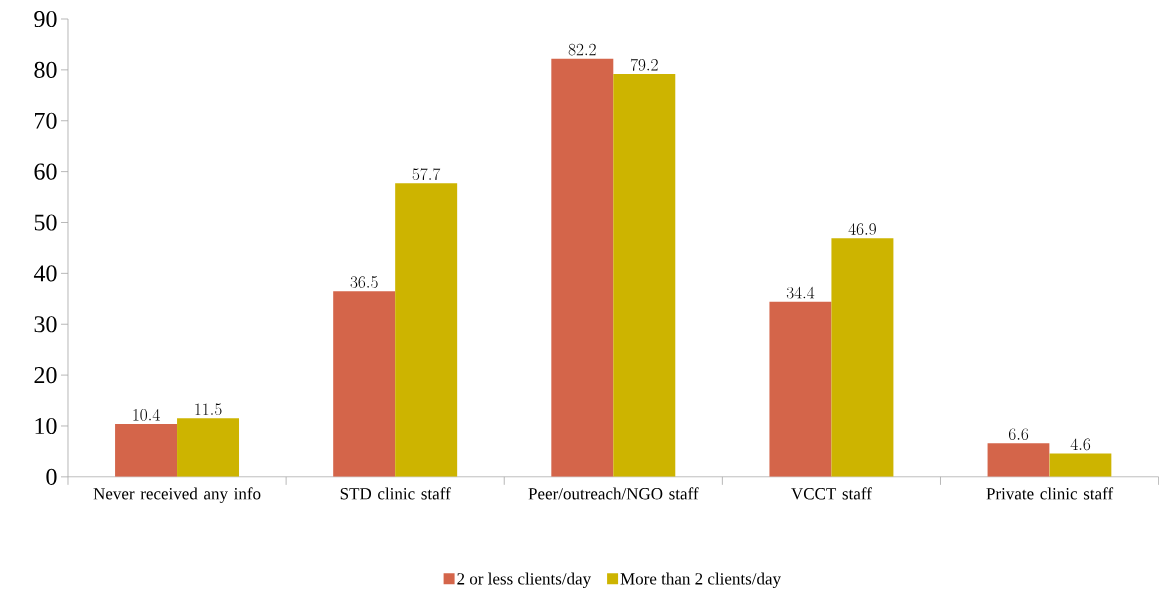 The height and width of the screenshot is (590, 1159). Describe the element at coordinates (613, 493) in the screenshot. I see `x-tick-label: Peer/outreach/NGO staff` at that location.